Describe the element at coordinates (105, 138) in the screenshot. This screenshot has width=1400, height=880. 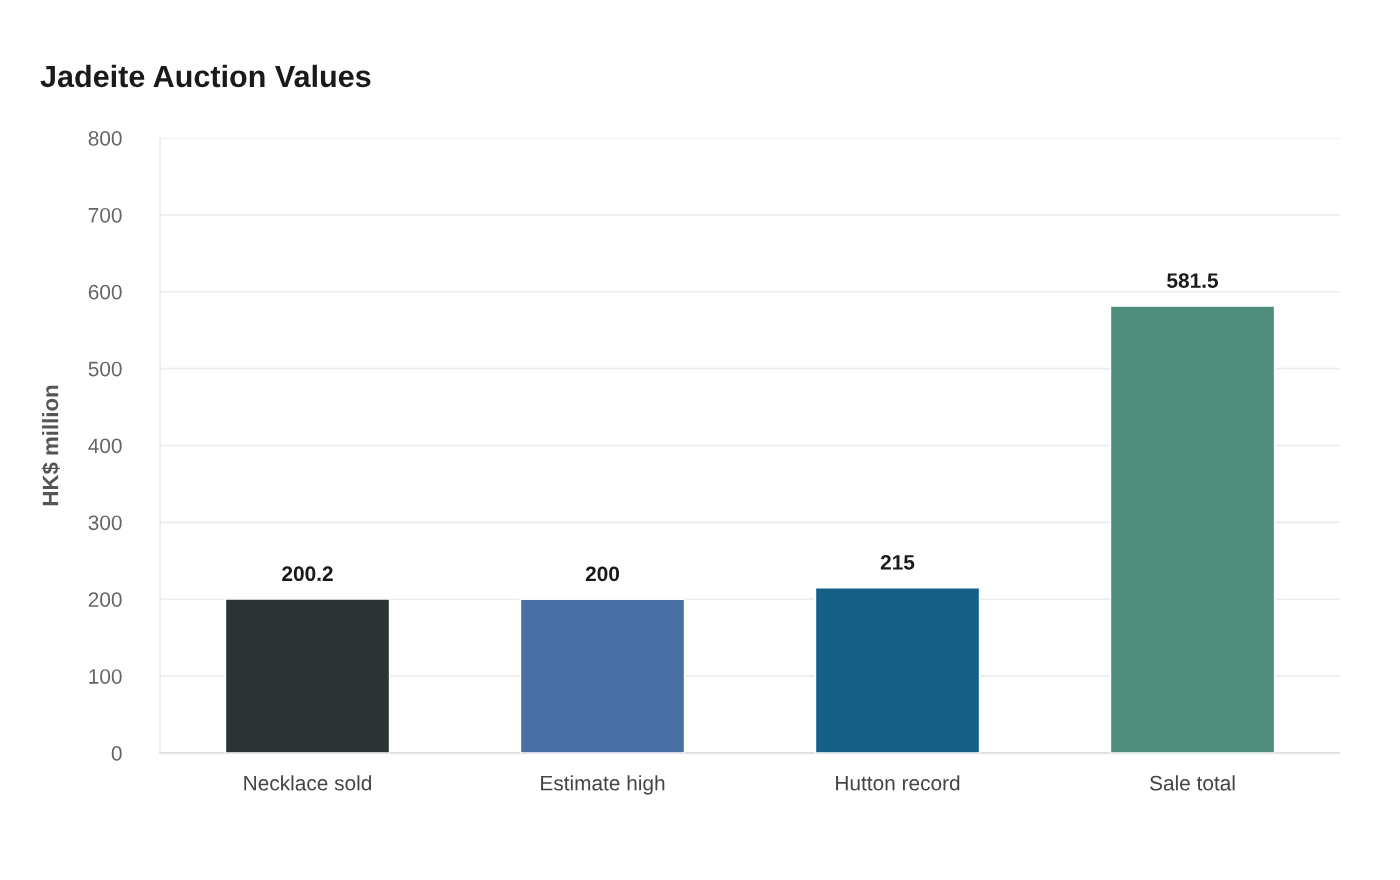
I see `y-tick-label: 800` at that location.